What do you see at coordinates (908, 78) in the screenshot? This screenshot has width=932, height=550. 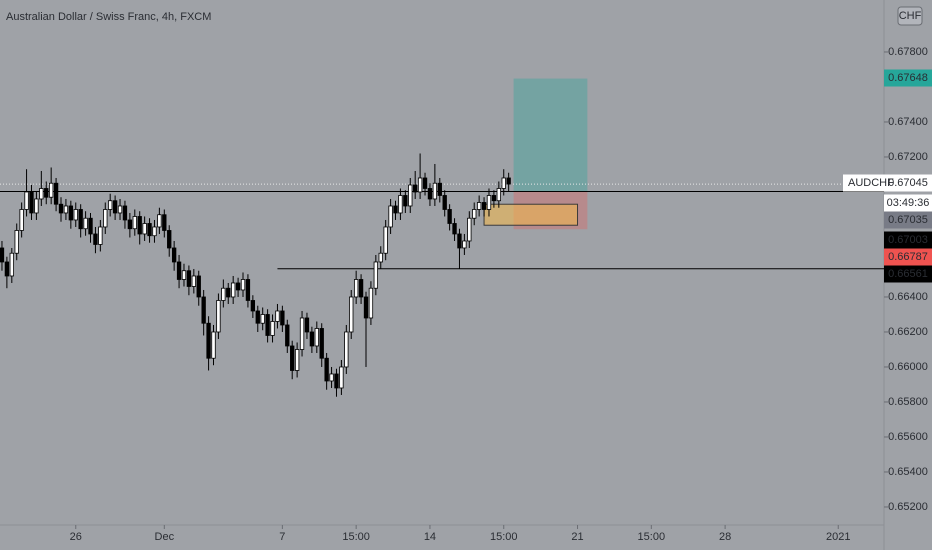 I see `price-label: 0.67648` at bounding box center [908, 78].